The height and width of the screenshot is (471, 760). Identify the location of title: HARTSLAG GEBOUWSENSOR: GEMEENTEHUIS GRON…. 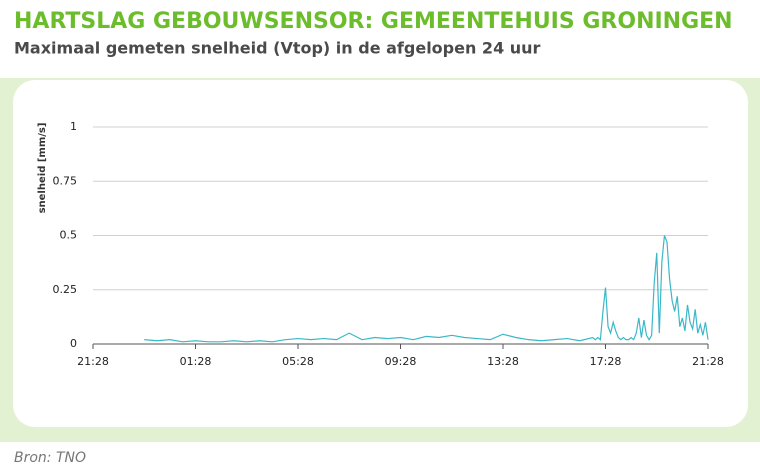
(373, 21).